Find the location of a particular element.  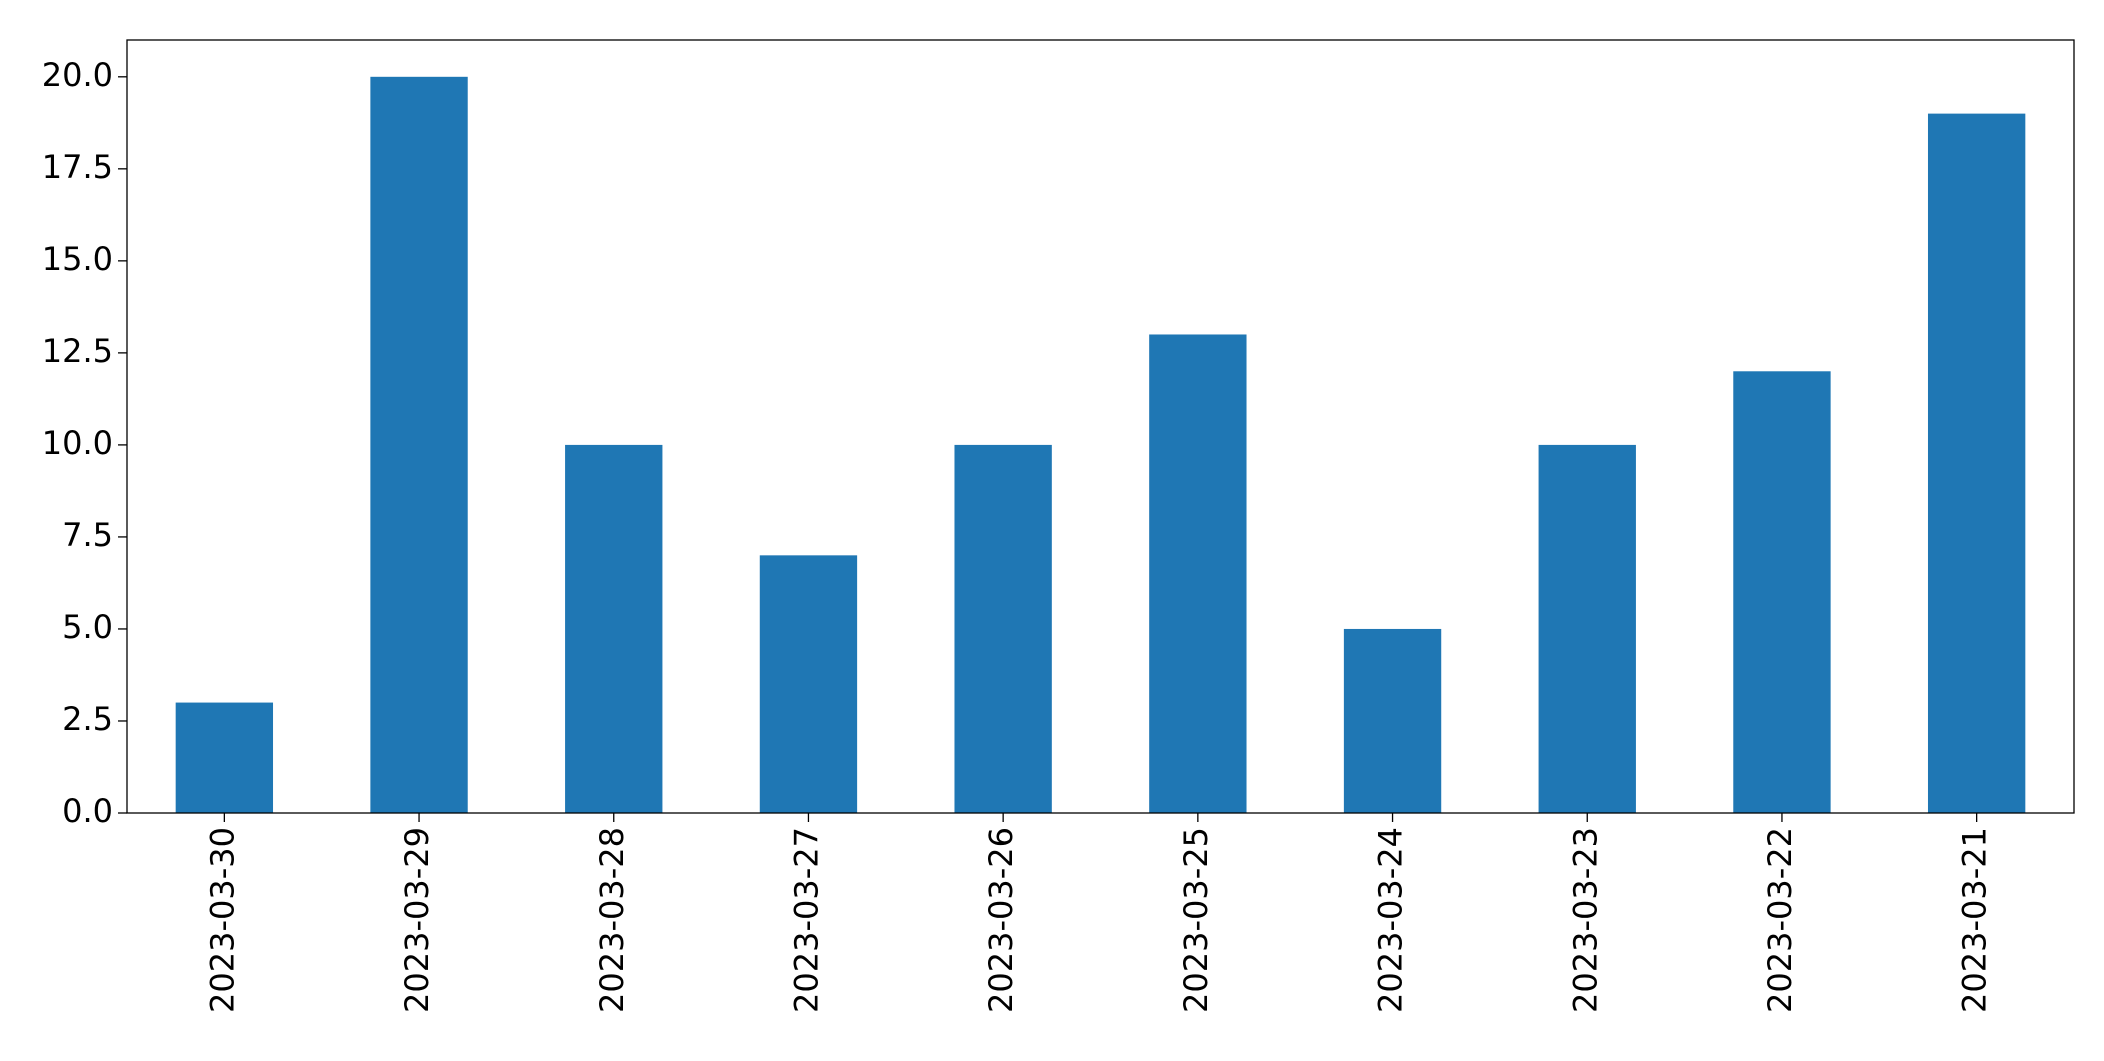

y-tick-label: 10.0 is located at coordinates (77, 443).